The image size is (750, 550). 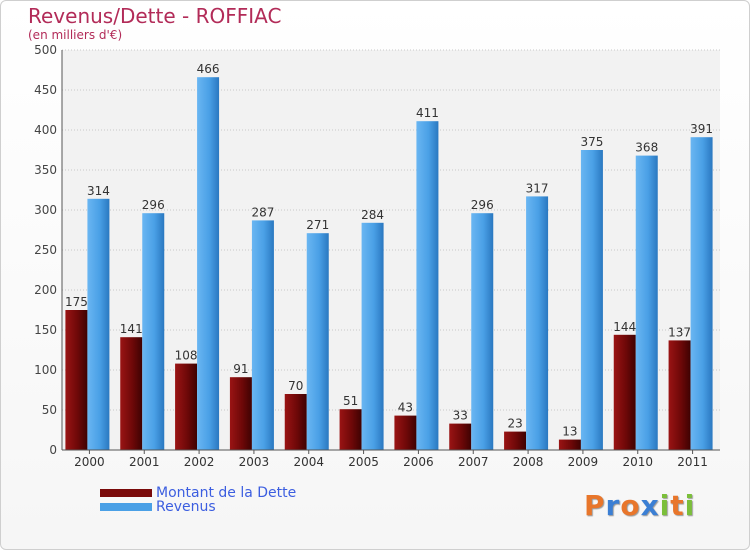 What do you see at coordinates (199, 462) in the screenshot?
I see `x-tick-label: 2002` at bounding box center [199, 462].